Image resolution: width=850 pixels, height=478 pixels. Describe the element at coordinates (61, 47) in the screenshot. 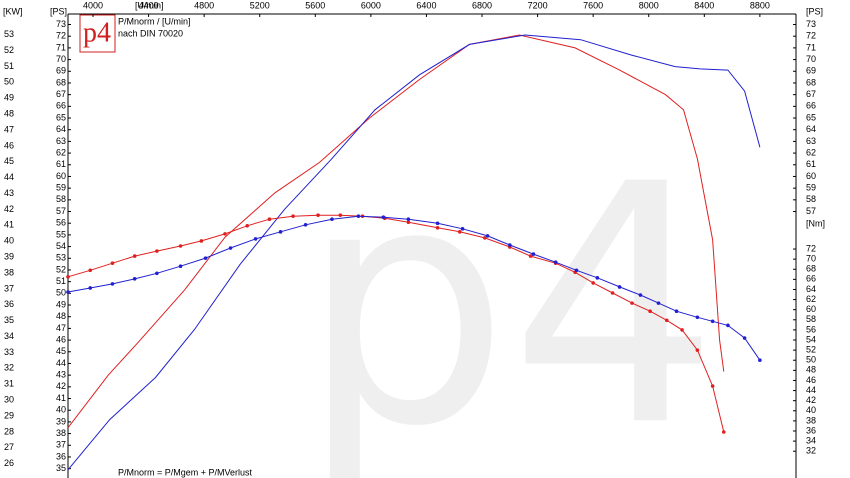

I see `y-tick-label: 71` at that location.